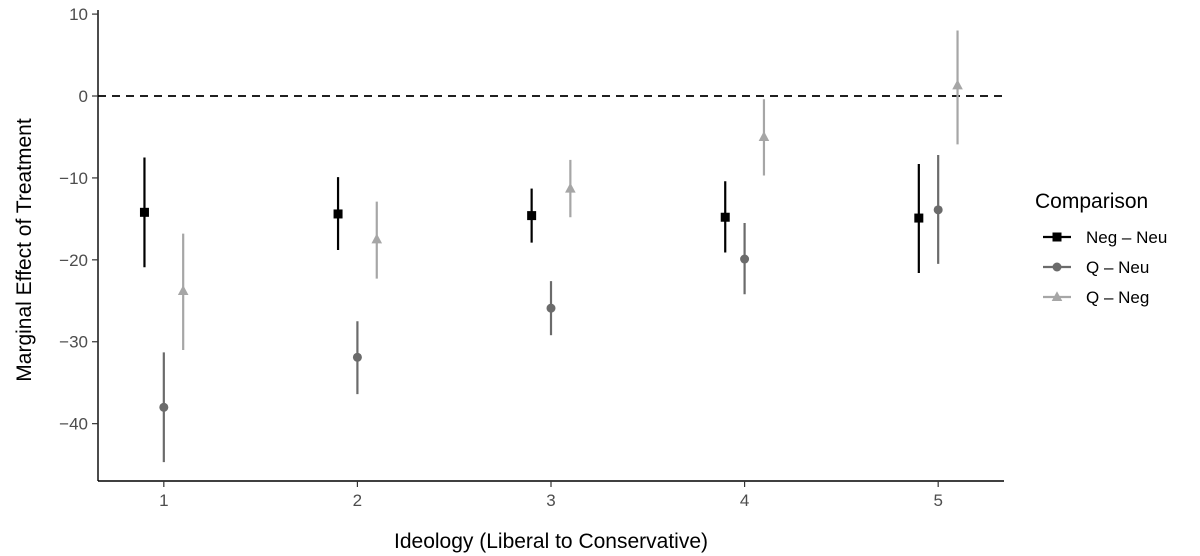  What do you see at coordinates (78, 14) in the screenshot?
I see `y-tick-label: 10` at bounding box center [78, 14].